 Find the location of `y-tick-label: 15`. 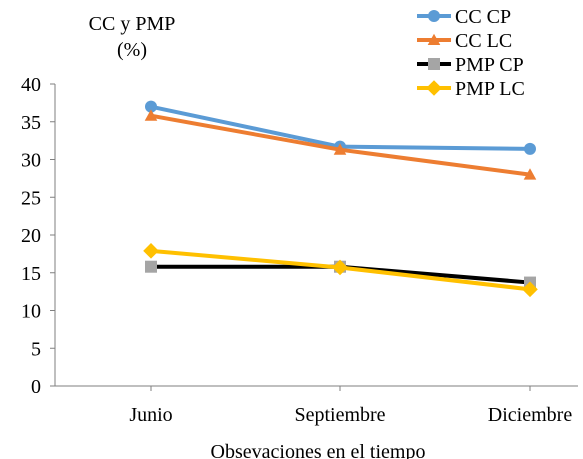

y-tick-label: 15 is located at coordinates (31, 274).